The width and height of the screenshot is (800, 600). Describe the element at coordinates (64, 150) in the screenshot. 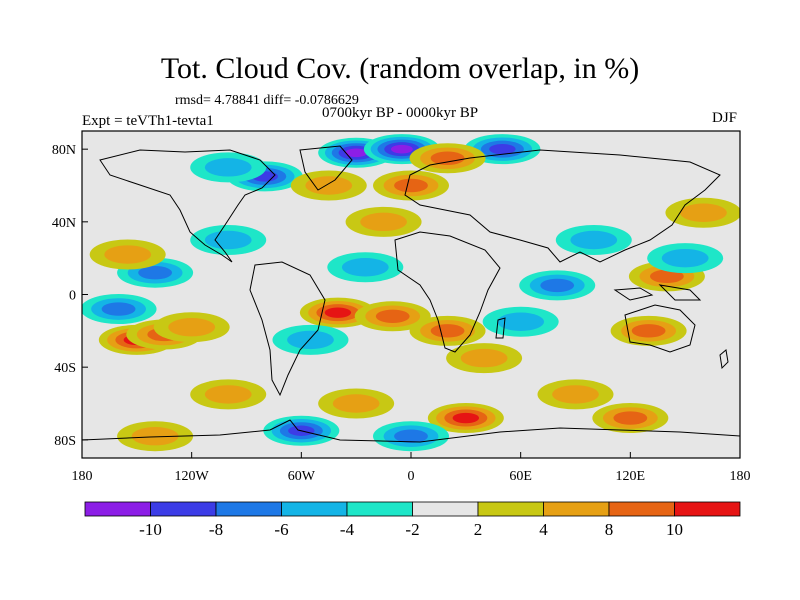

I see `y-tick-label: 80N` at that location.